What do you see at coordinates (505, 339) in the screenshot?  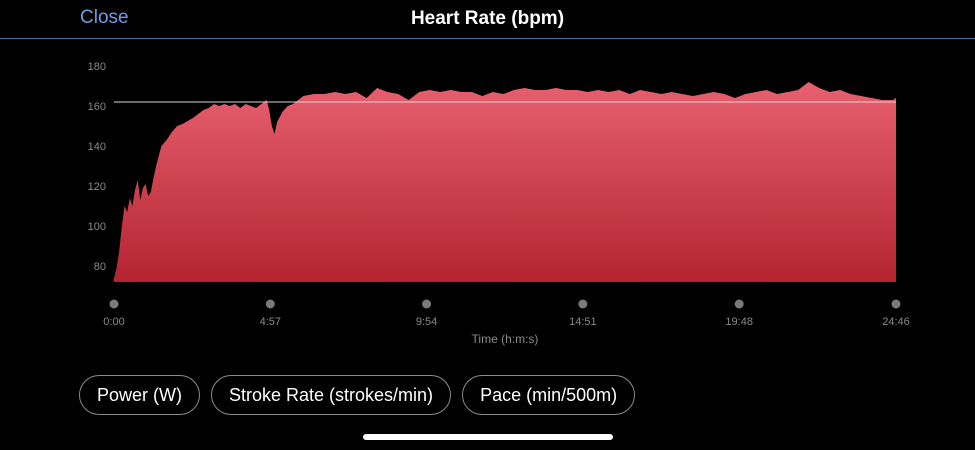 I see `x-axis-label: Time (h:m:s)` at bounding box center [505, 339].